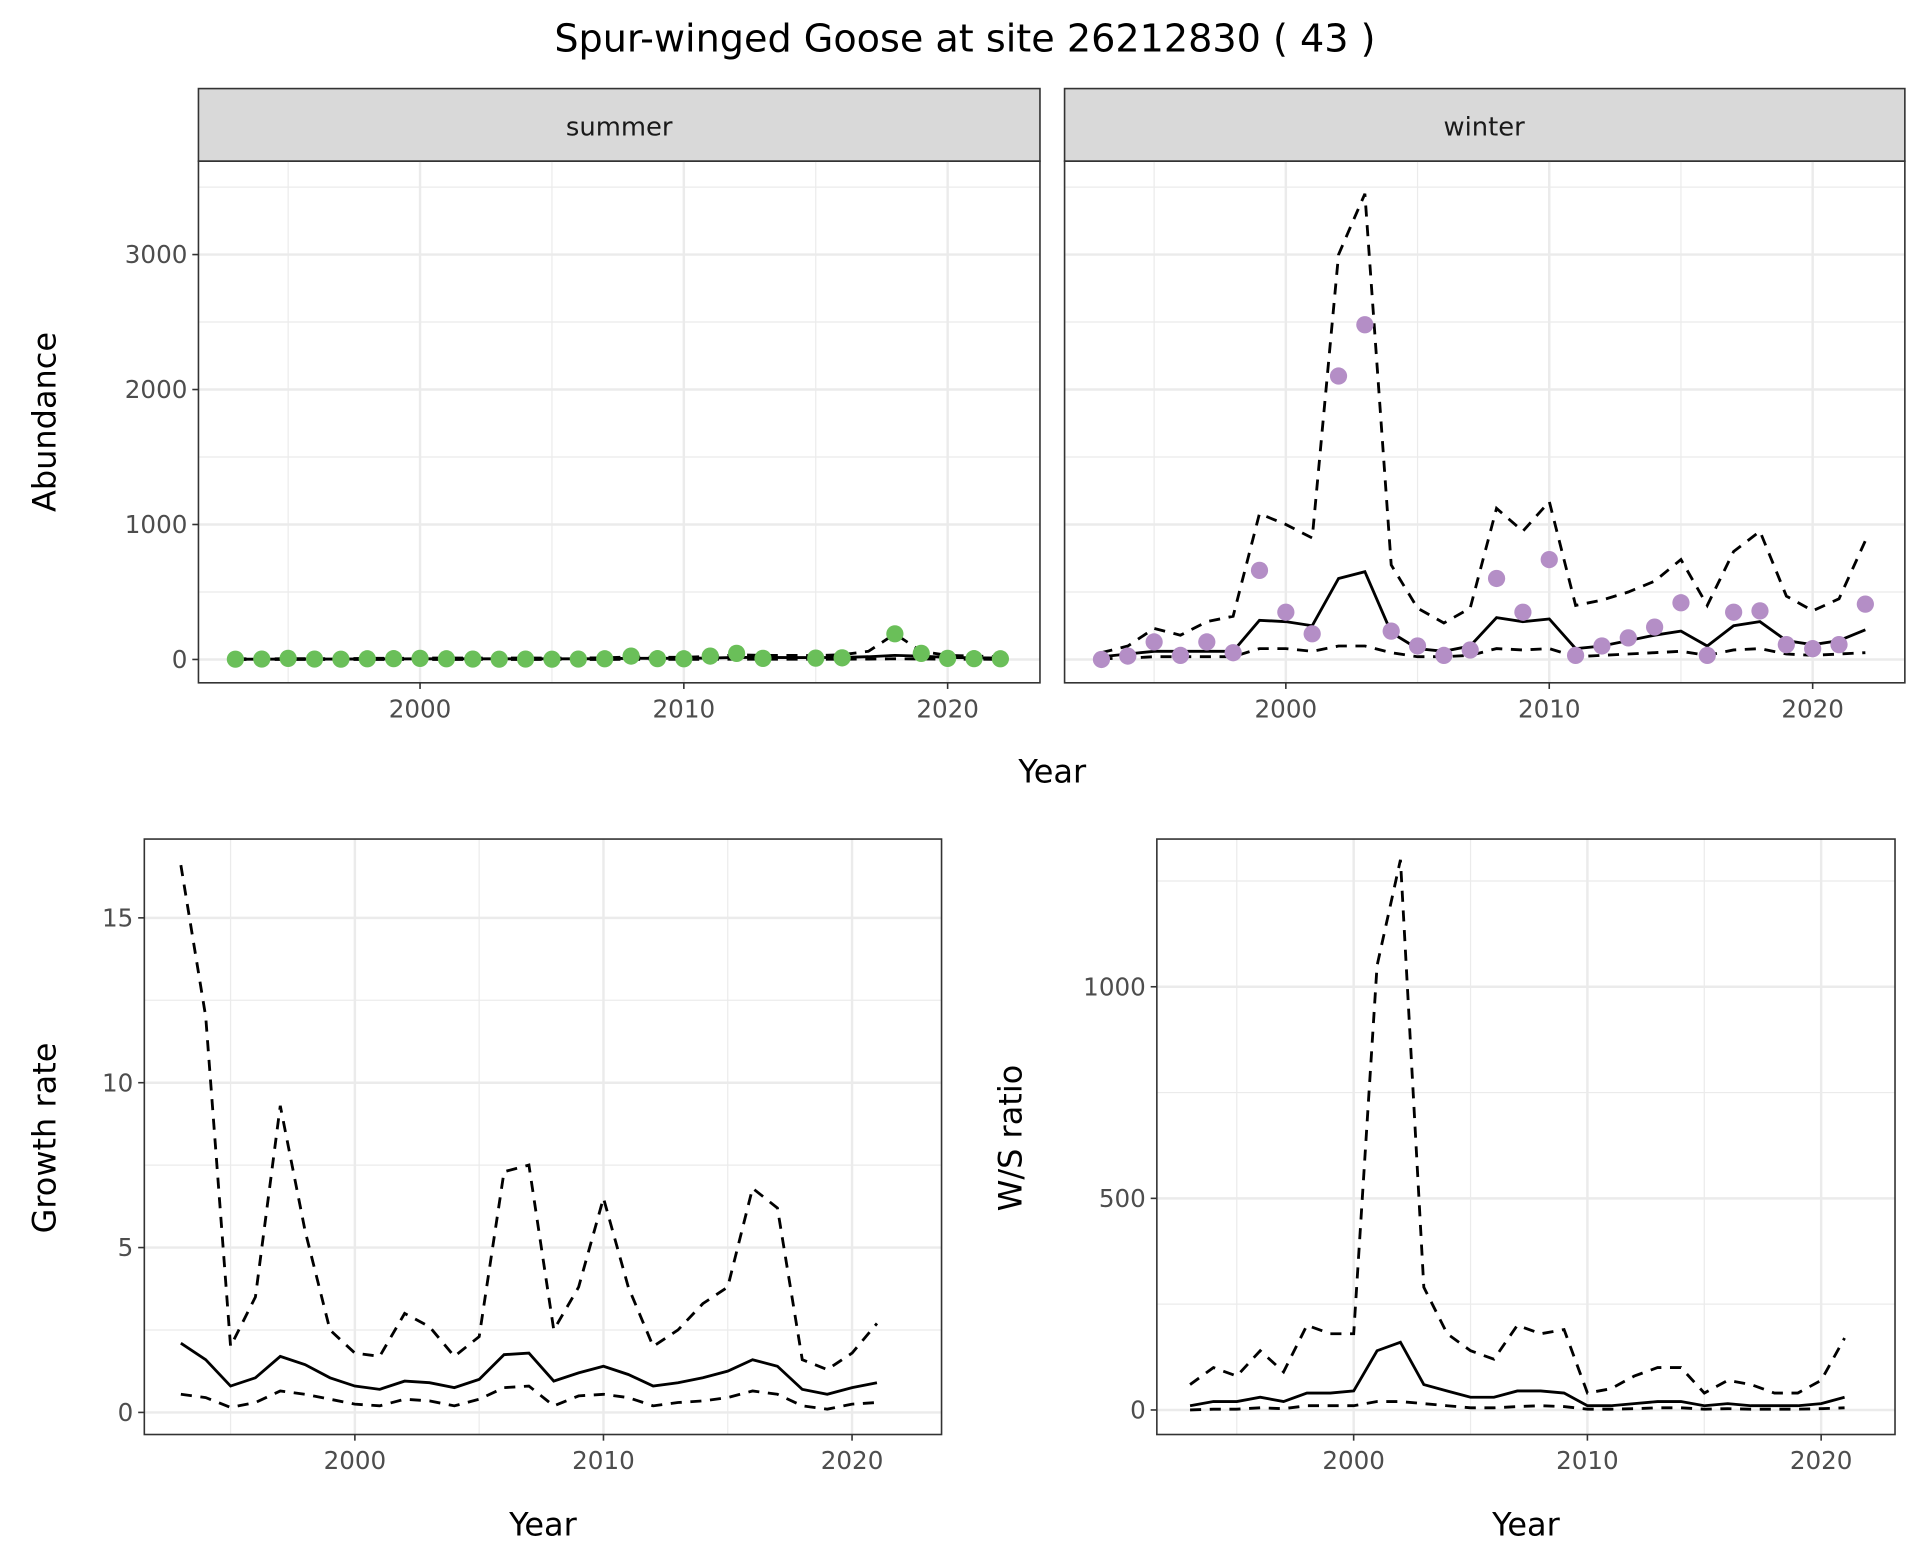  Describe the element at coordinates (45, 422) in the screenshot. I see `y-axis-label-abundance: Abundance` at that location.